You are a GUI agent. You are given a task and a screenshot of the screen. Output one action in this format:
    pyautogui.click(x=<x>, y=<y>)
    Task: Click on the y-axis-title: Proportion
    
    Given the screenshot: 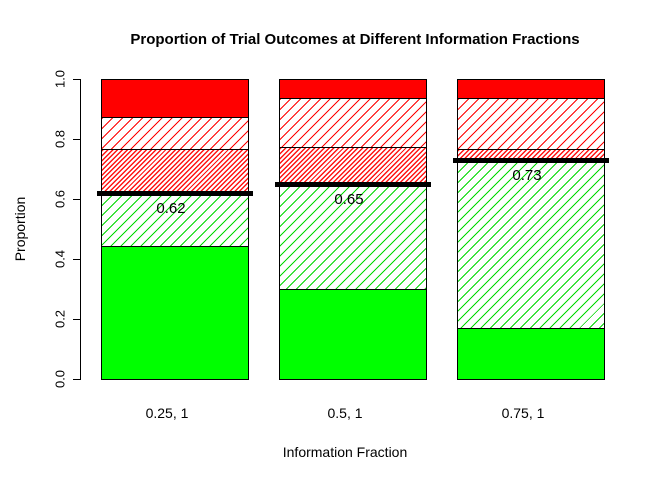 What is the action you would take?
    pyautogui.click(x=20, y=229)
    